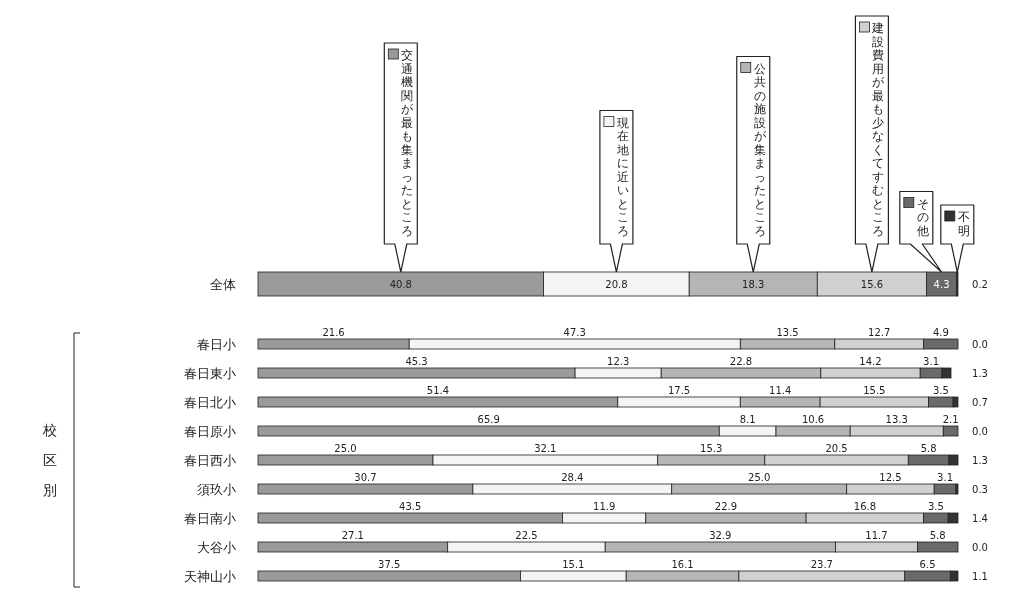 The image size is (1023, 614). I want to click on data-label: 37.5, so click(389, 564).